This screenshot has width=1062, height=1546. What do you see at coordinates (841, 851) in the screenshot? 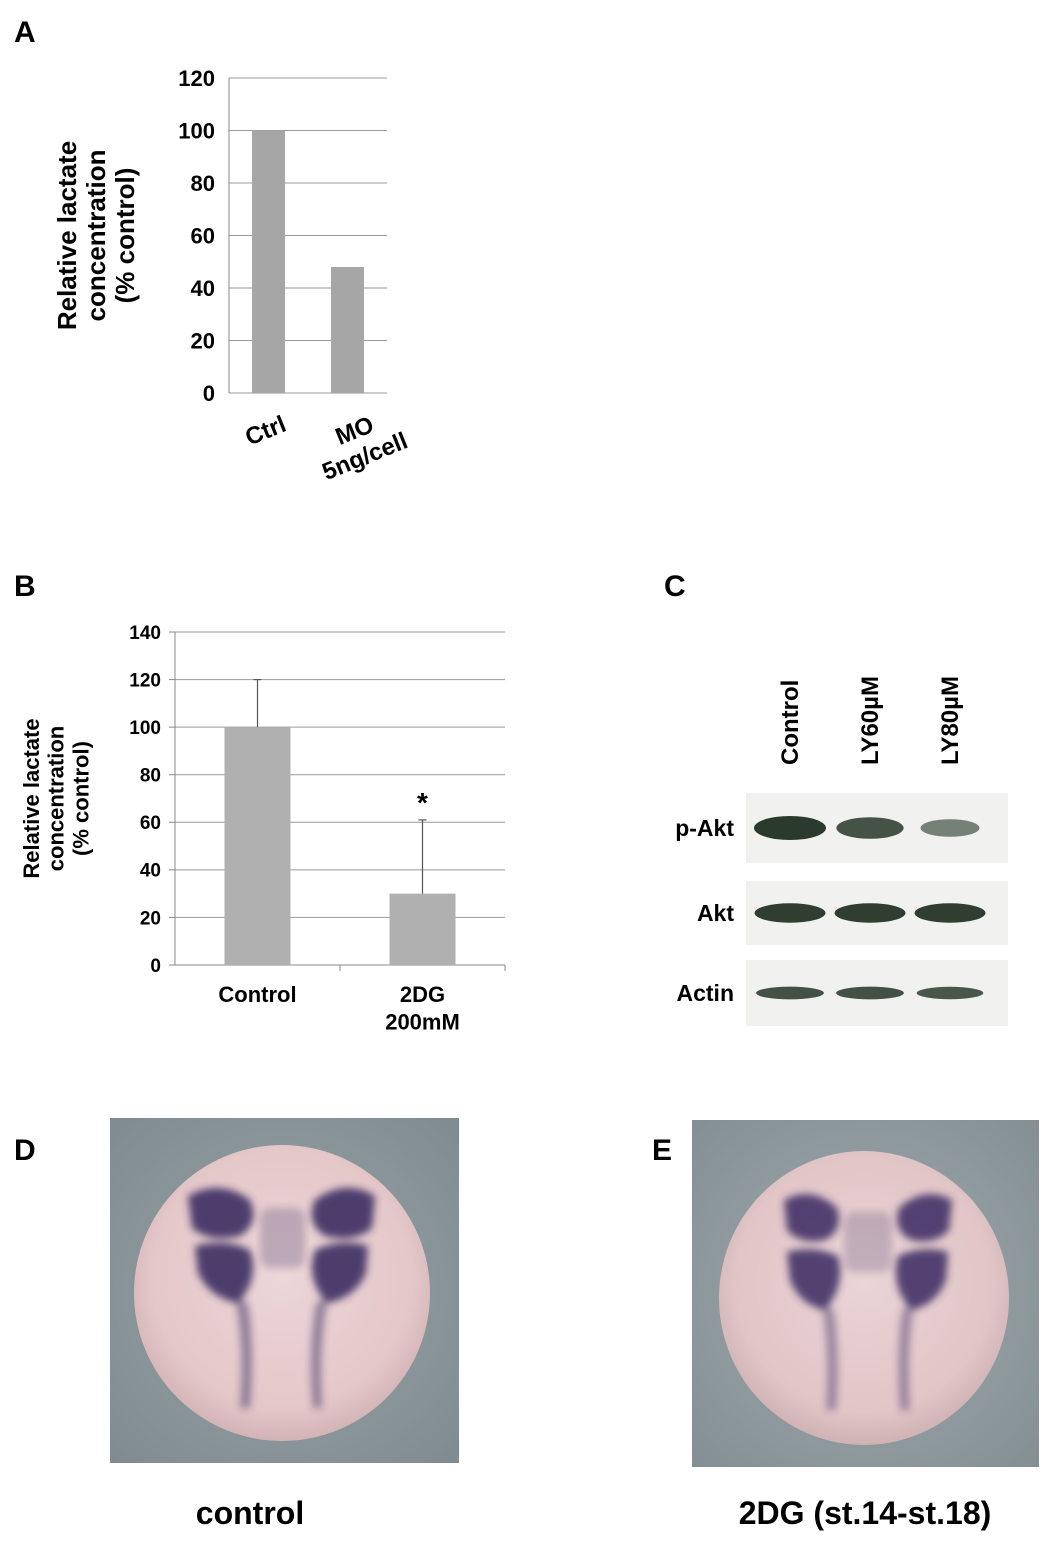
I see `western-blot: Control LY60µM LY80µM p-Akt Akt Actin` at bounding box center [841, 851].